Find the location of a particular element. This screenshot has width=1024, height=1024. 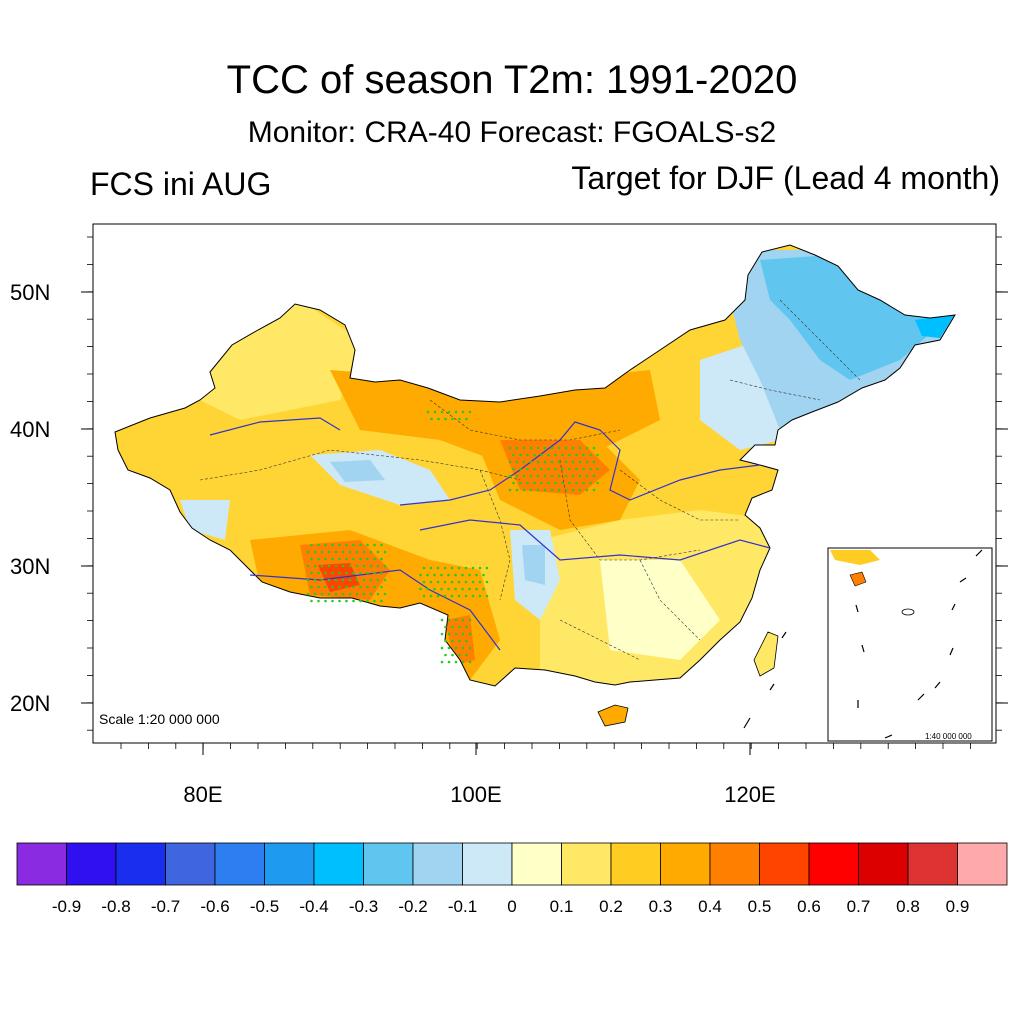

significance-stipple is located at coordinates (452, 537).